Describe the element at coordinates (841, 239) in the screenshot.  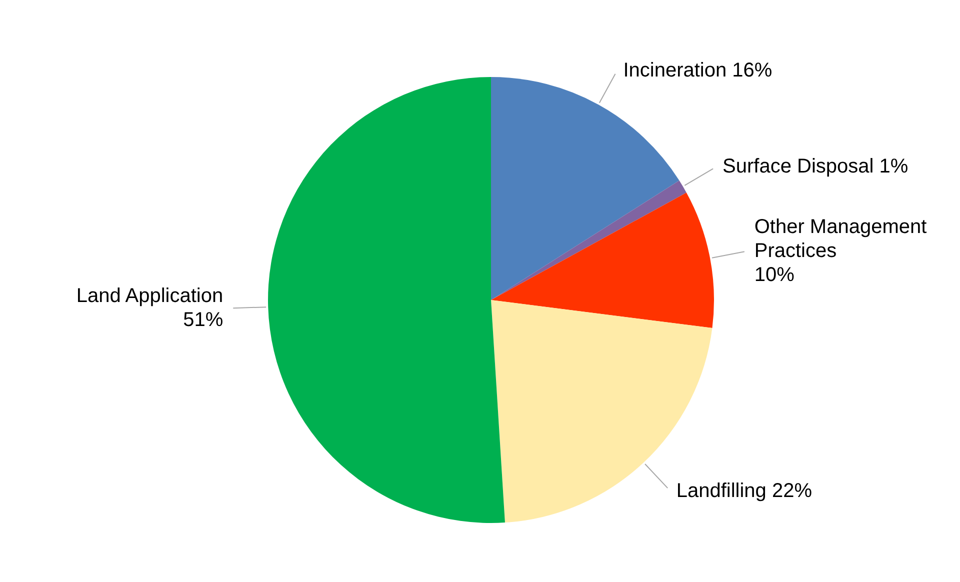
I see `slice-label: Other Management Practices` at that location.